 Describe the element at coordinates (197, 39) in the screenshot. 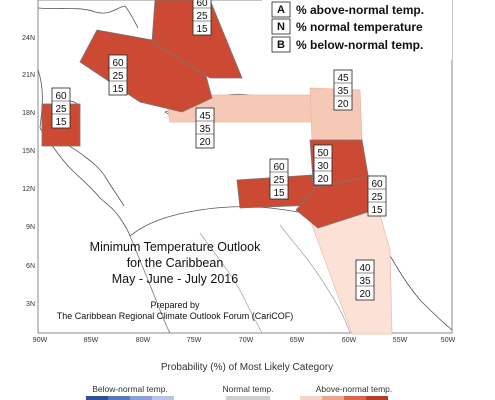

I see `region-florida-bahamas` at that location.